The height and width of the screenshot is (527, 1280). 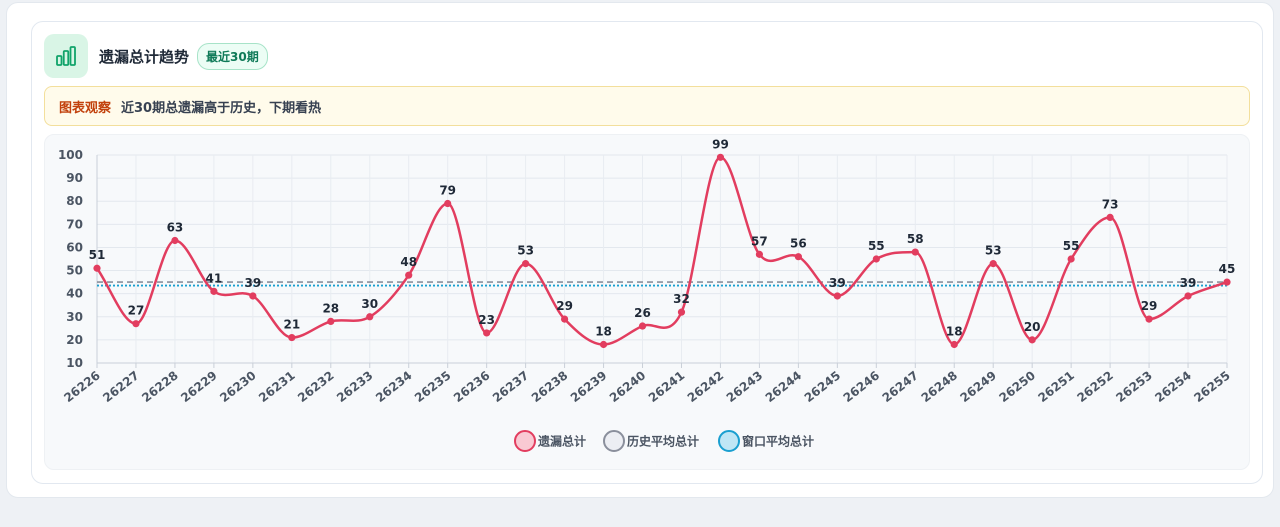 What do you see at coordinates (74, 271) in the screenshot?
I see `y-tick-label: 50` at bounding box center [74, 271].